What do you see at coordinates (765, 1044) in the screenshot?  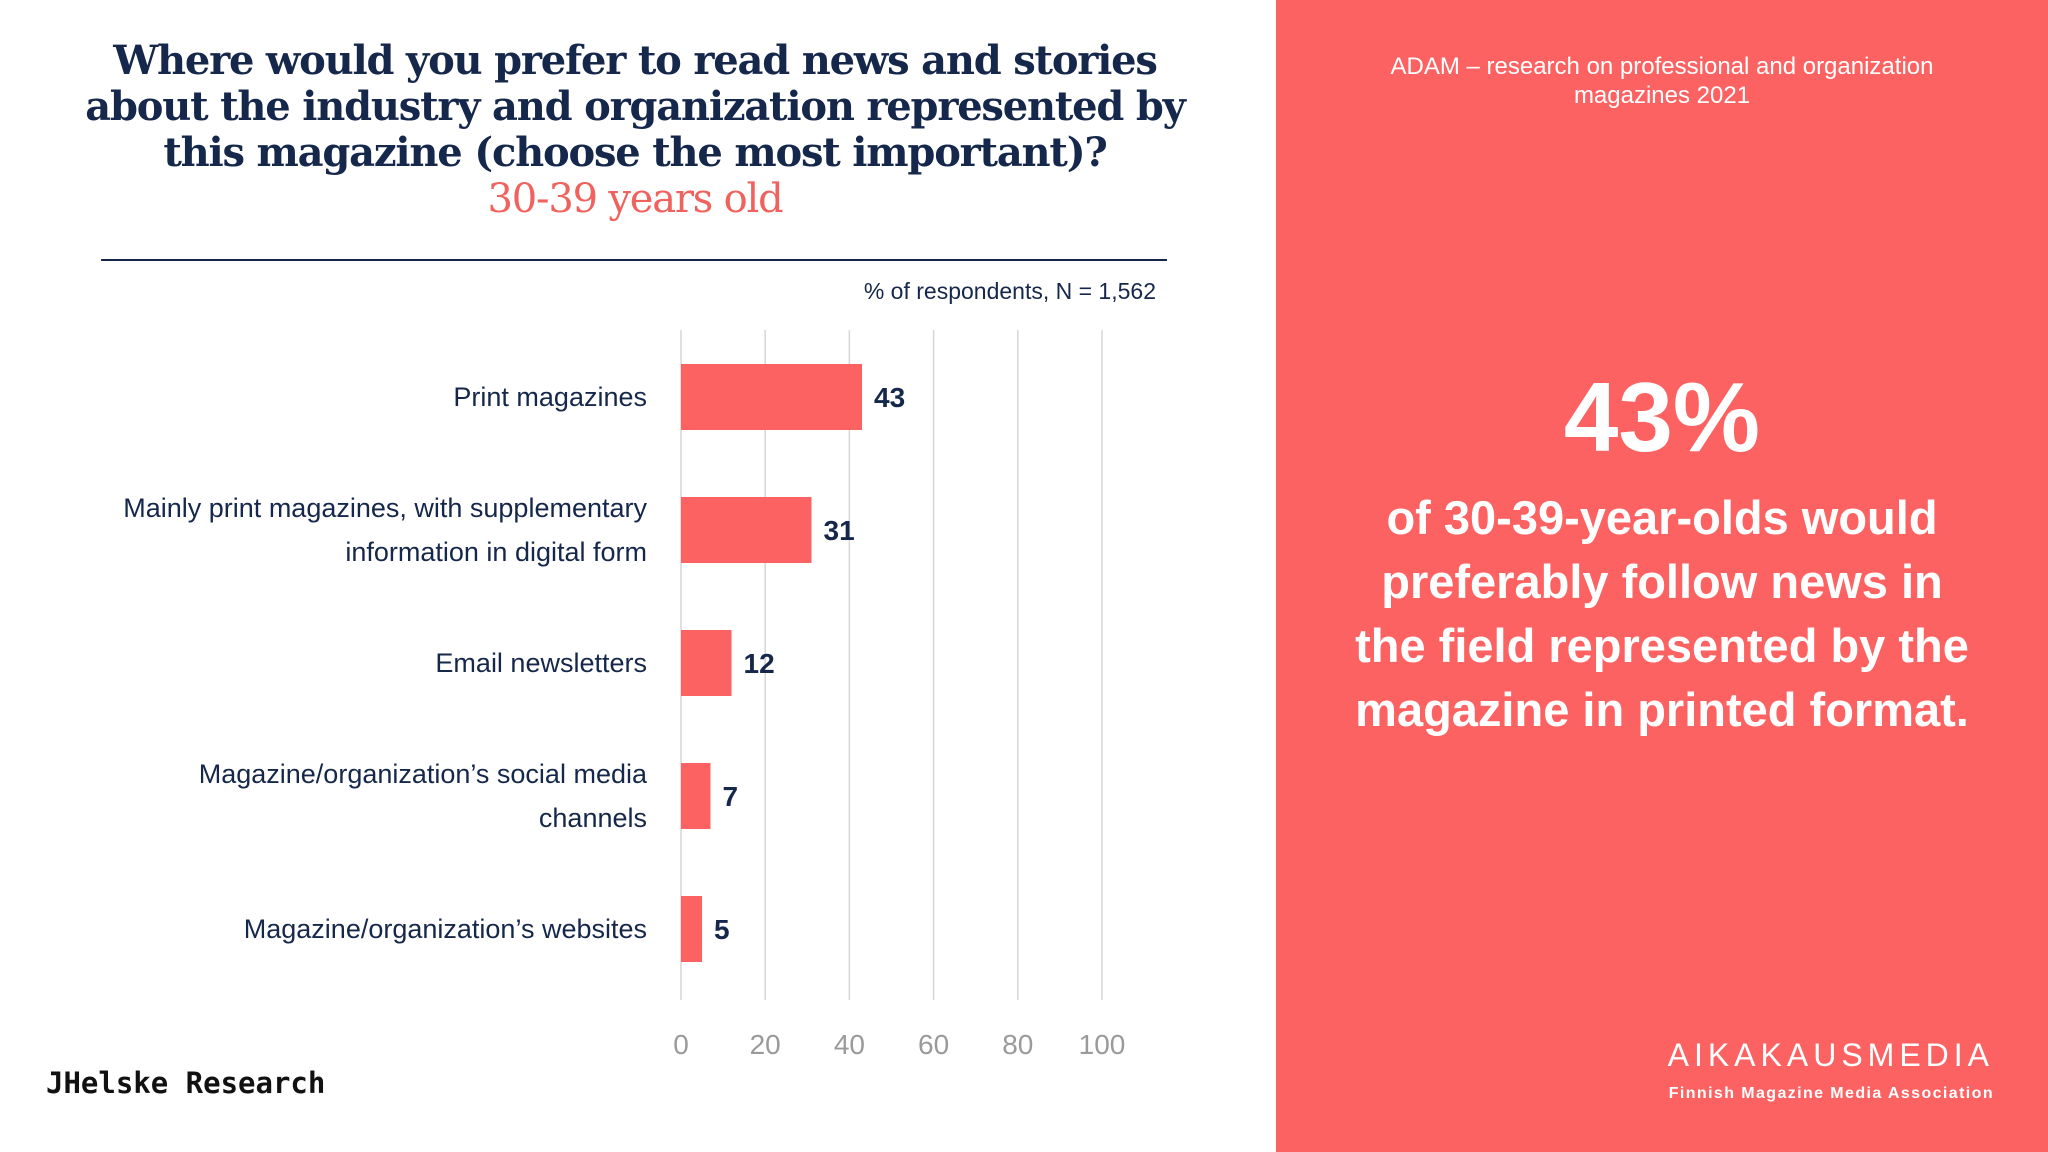 I see `tick-label-20: 20` at bounding box center [765, 1044].